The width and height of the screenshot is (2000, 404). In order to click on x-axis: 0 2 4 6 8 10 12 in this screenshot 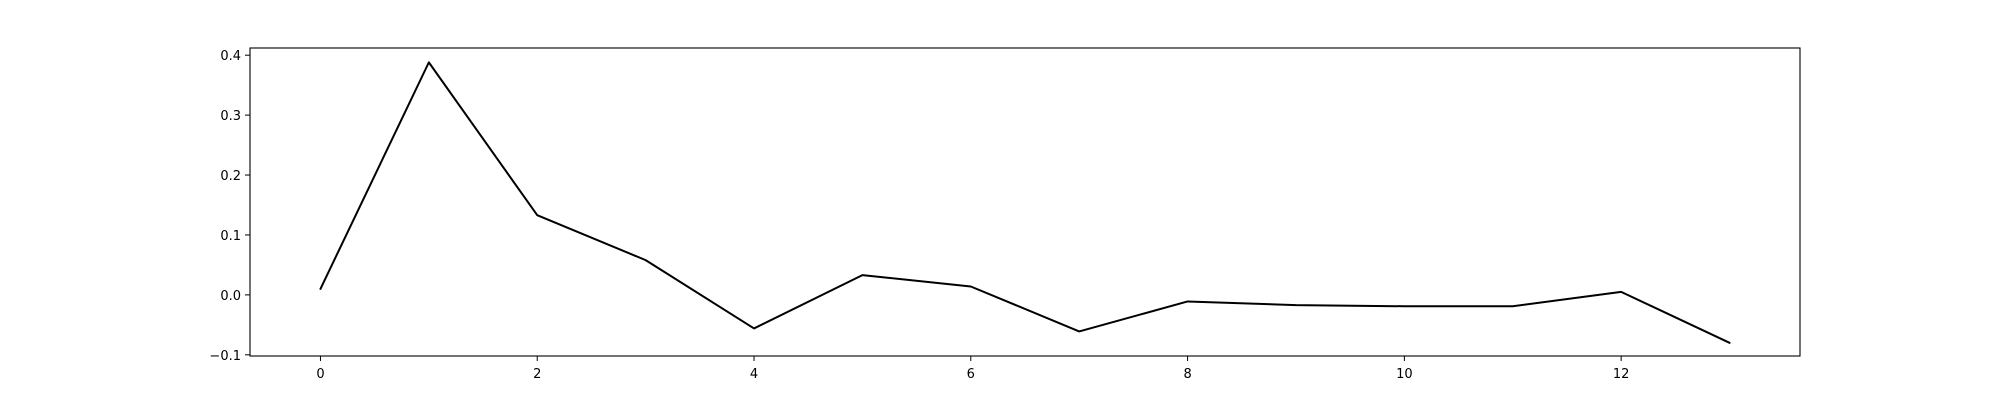, I will do `click(972, 369)`.